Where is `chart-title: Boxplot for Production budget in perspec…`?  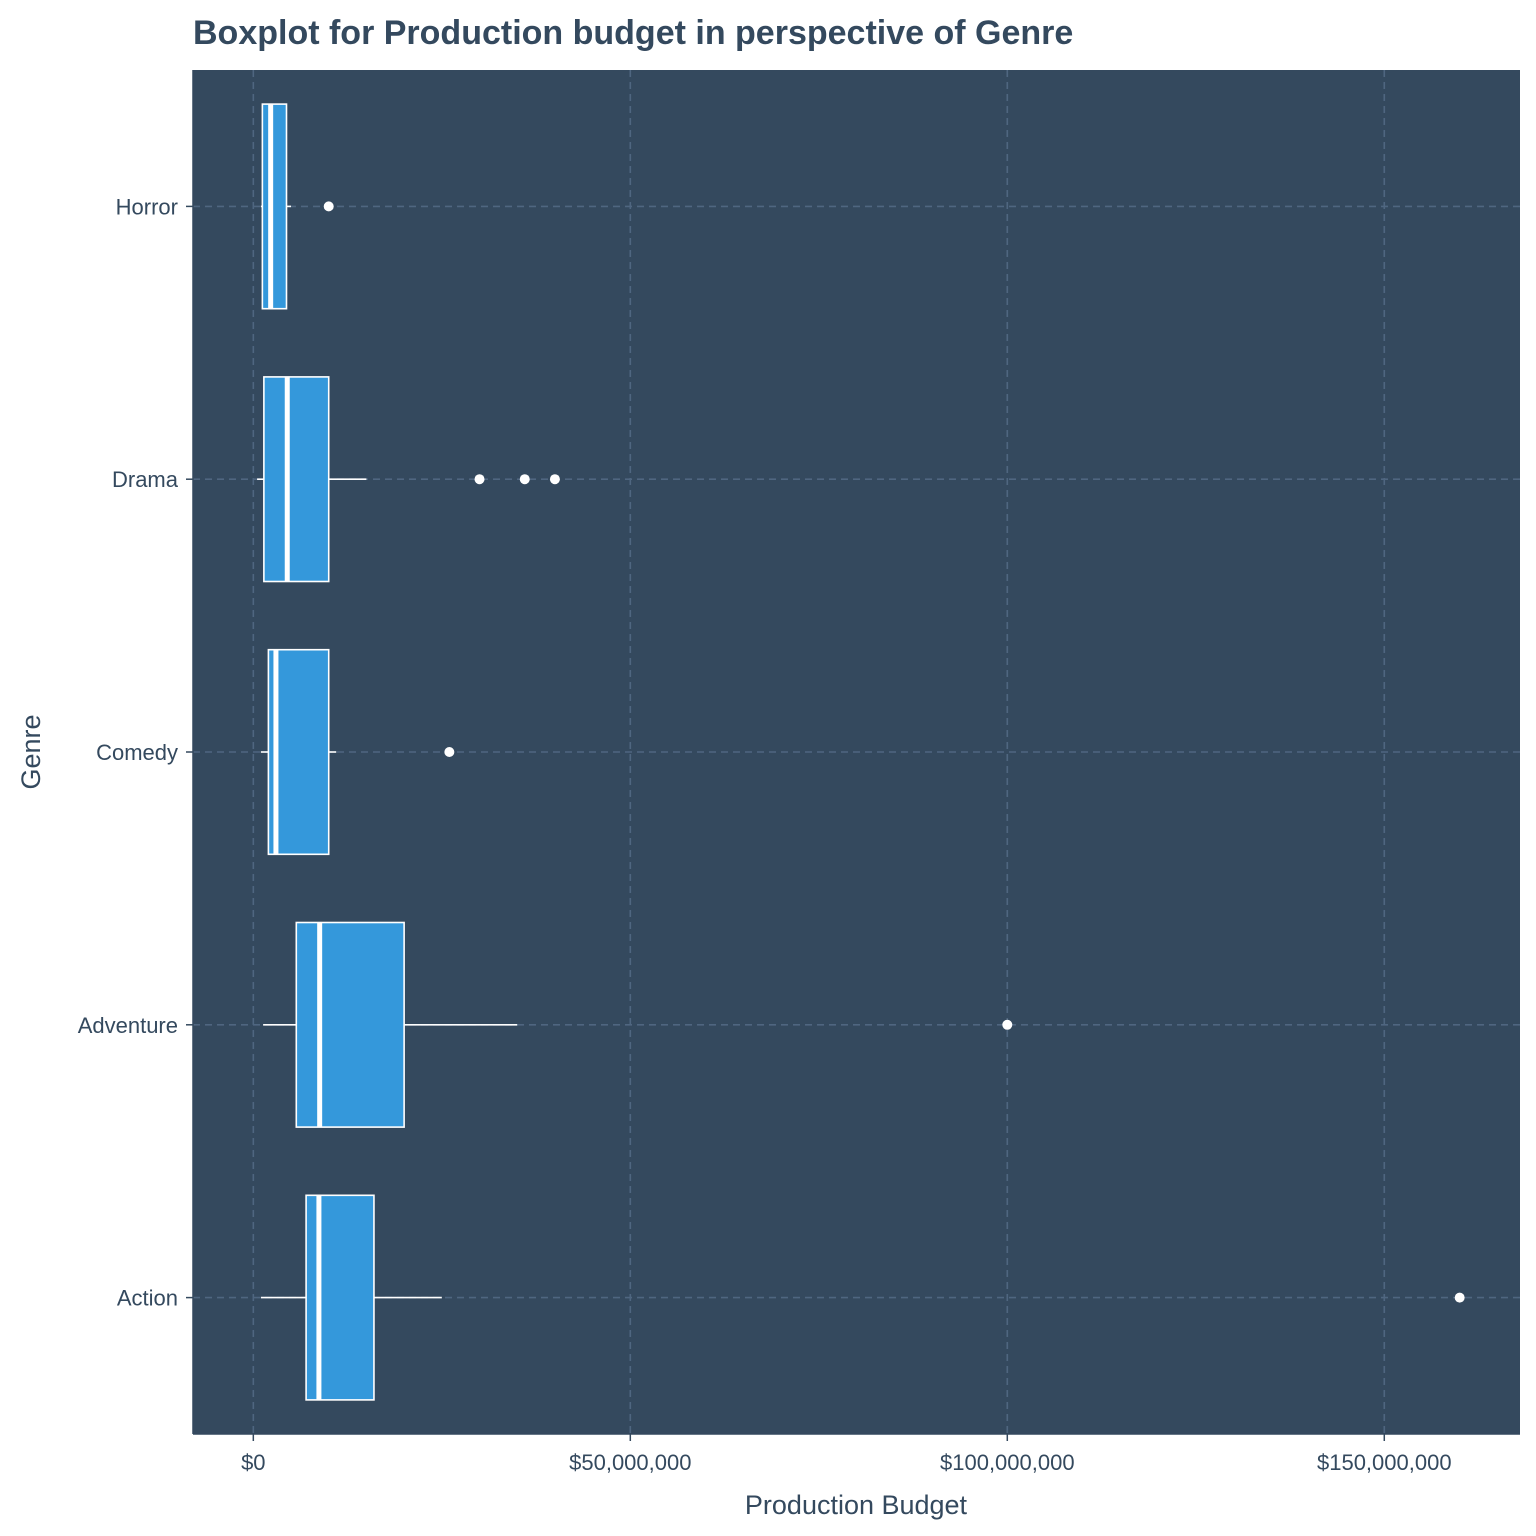
chart-title: Boxplot for Production budget in perspec… is located at coordinates (633, 33).